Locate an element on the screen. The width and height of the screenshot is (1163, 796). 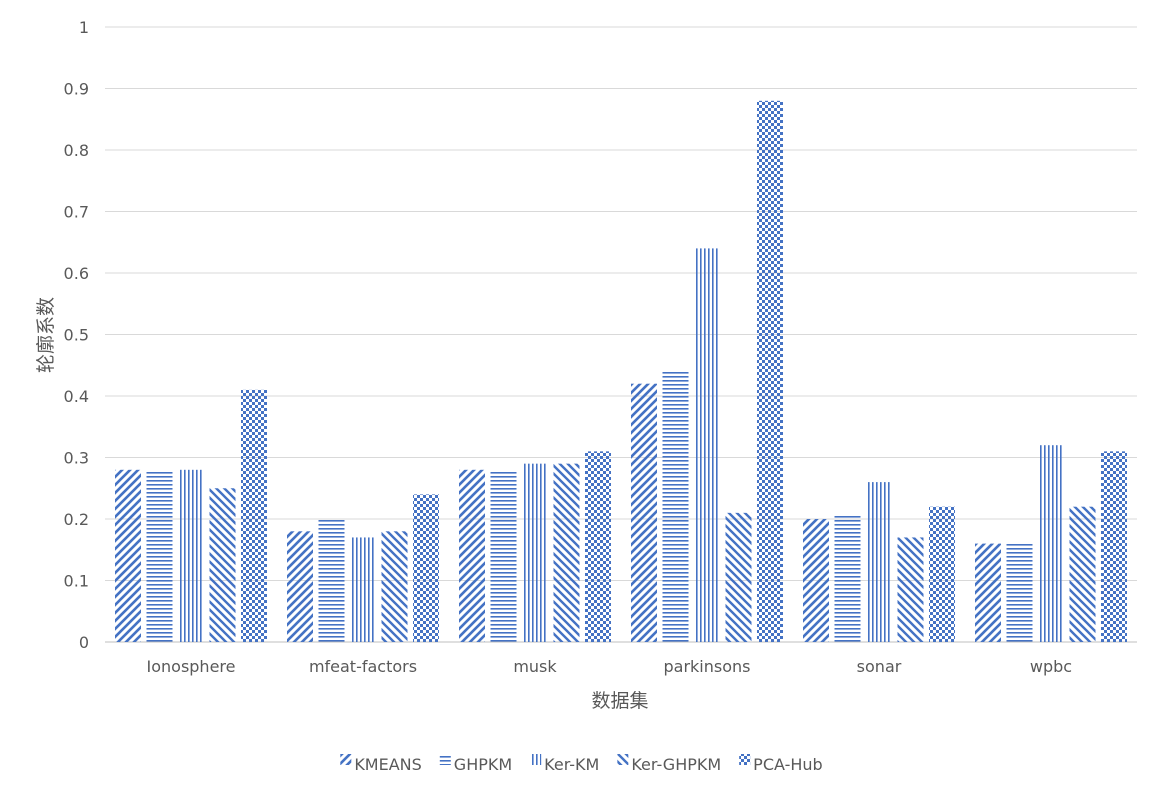
x-tick-label: mfeat-factors is located at coordinates (363, 666).